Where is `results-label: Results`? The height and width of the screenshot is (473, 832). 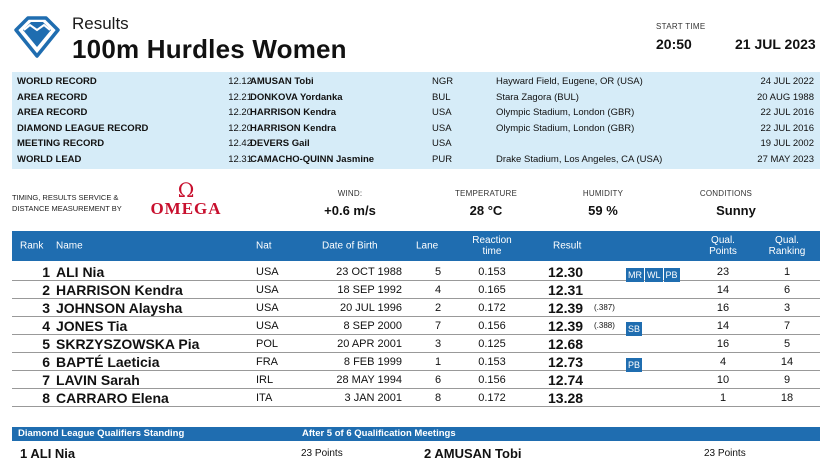
results-label: Results is located at coordinates (100, 23).